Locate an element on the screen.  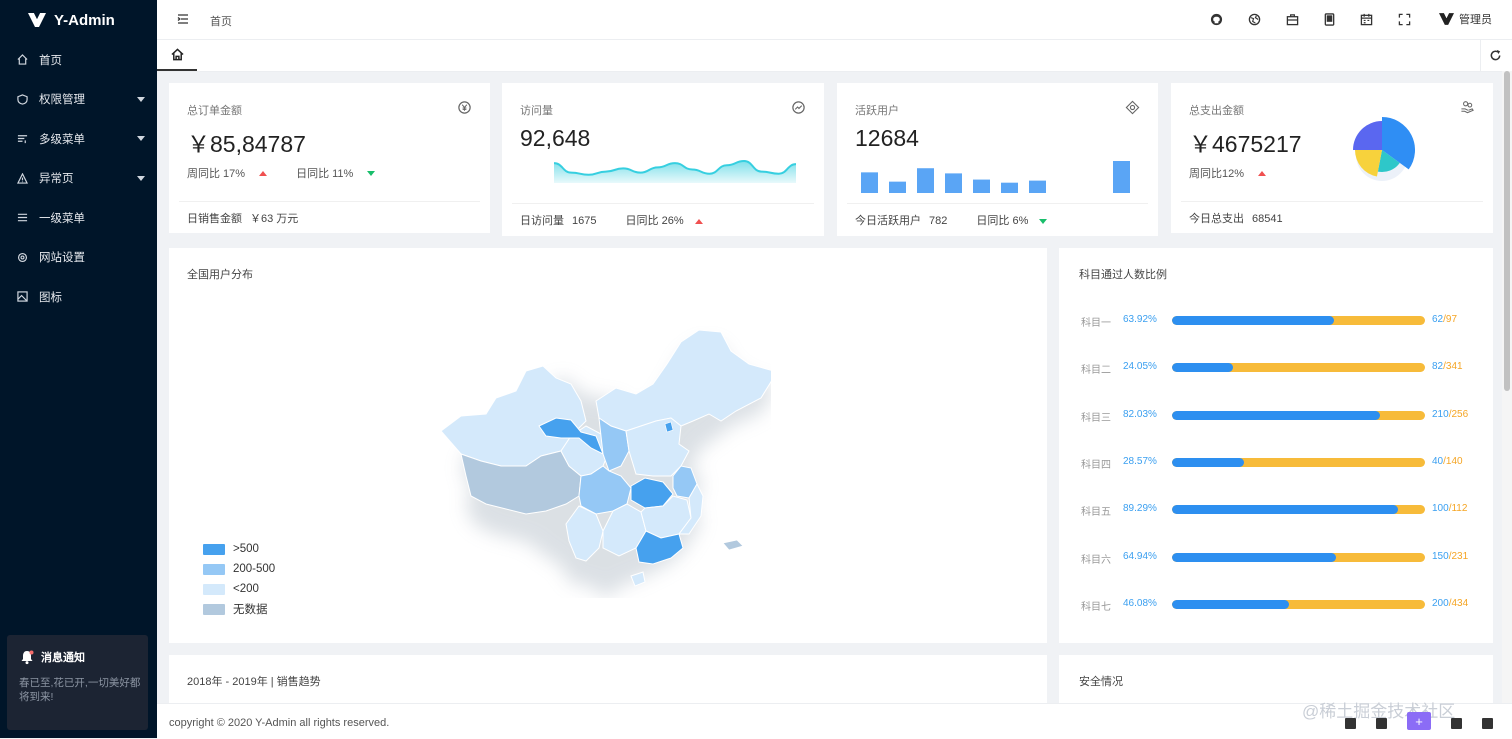
footer-label: 日销售金额 is located at coordinates (214, 219).